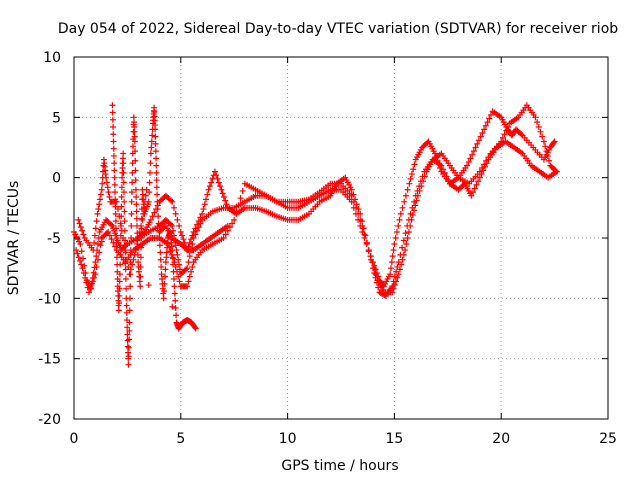 This screenshot has width=640, height=480. What do you see at coordinates (288, 439) in the screenshot?
I see `x-tick-label: 10` at bounding box center [288, 439].